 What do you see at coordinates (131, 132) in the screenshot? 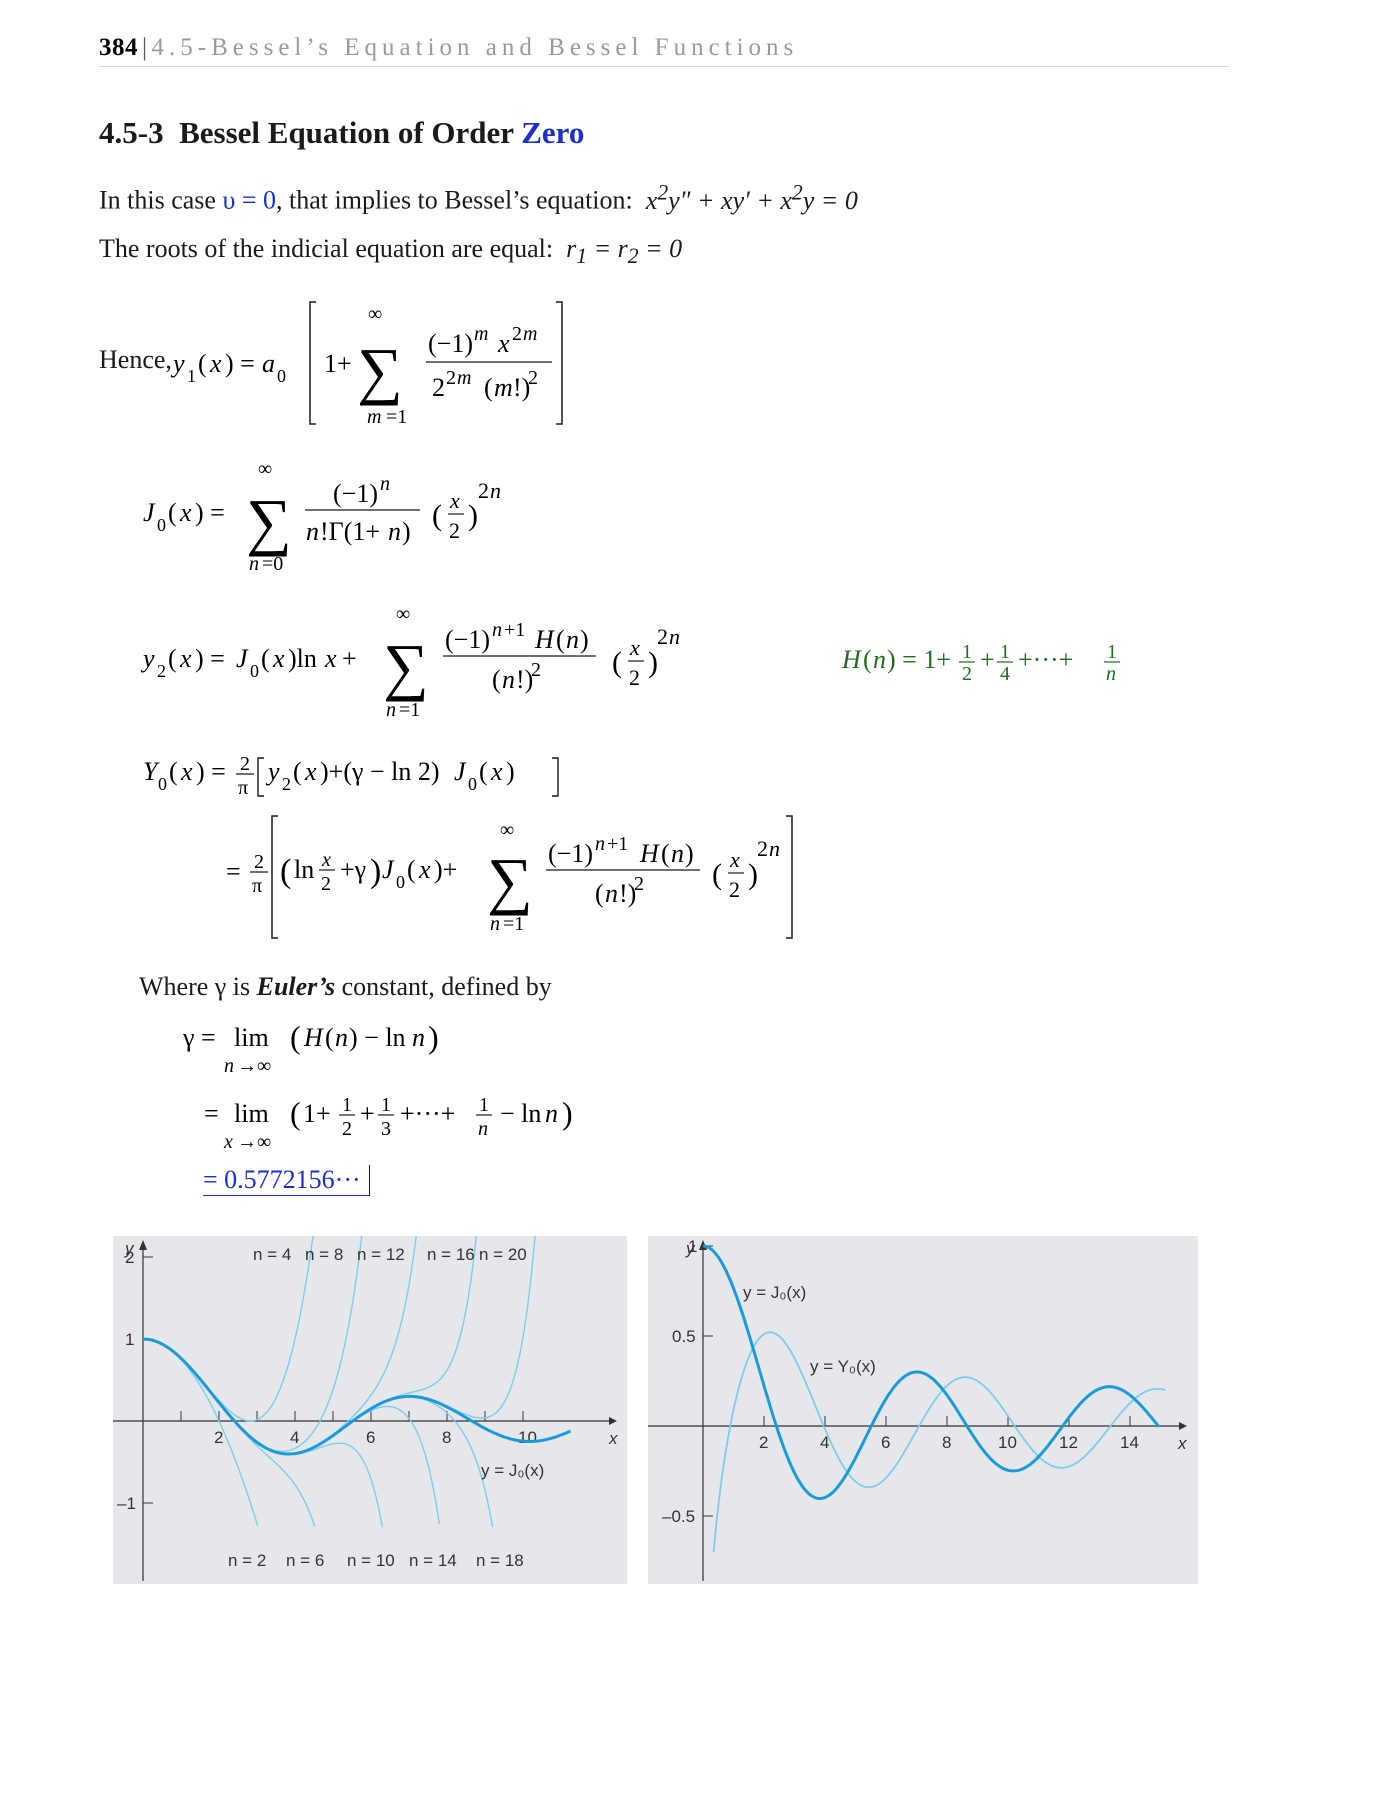
I see `section-number: 4.5-3` at bounding box center [131, 132].